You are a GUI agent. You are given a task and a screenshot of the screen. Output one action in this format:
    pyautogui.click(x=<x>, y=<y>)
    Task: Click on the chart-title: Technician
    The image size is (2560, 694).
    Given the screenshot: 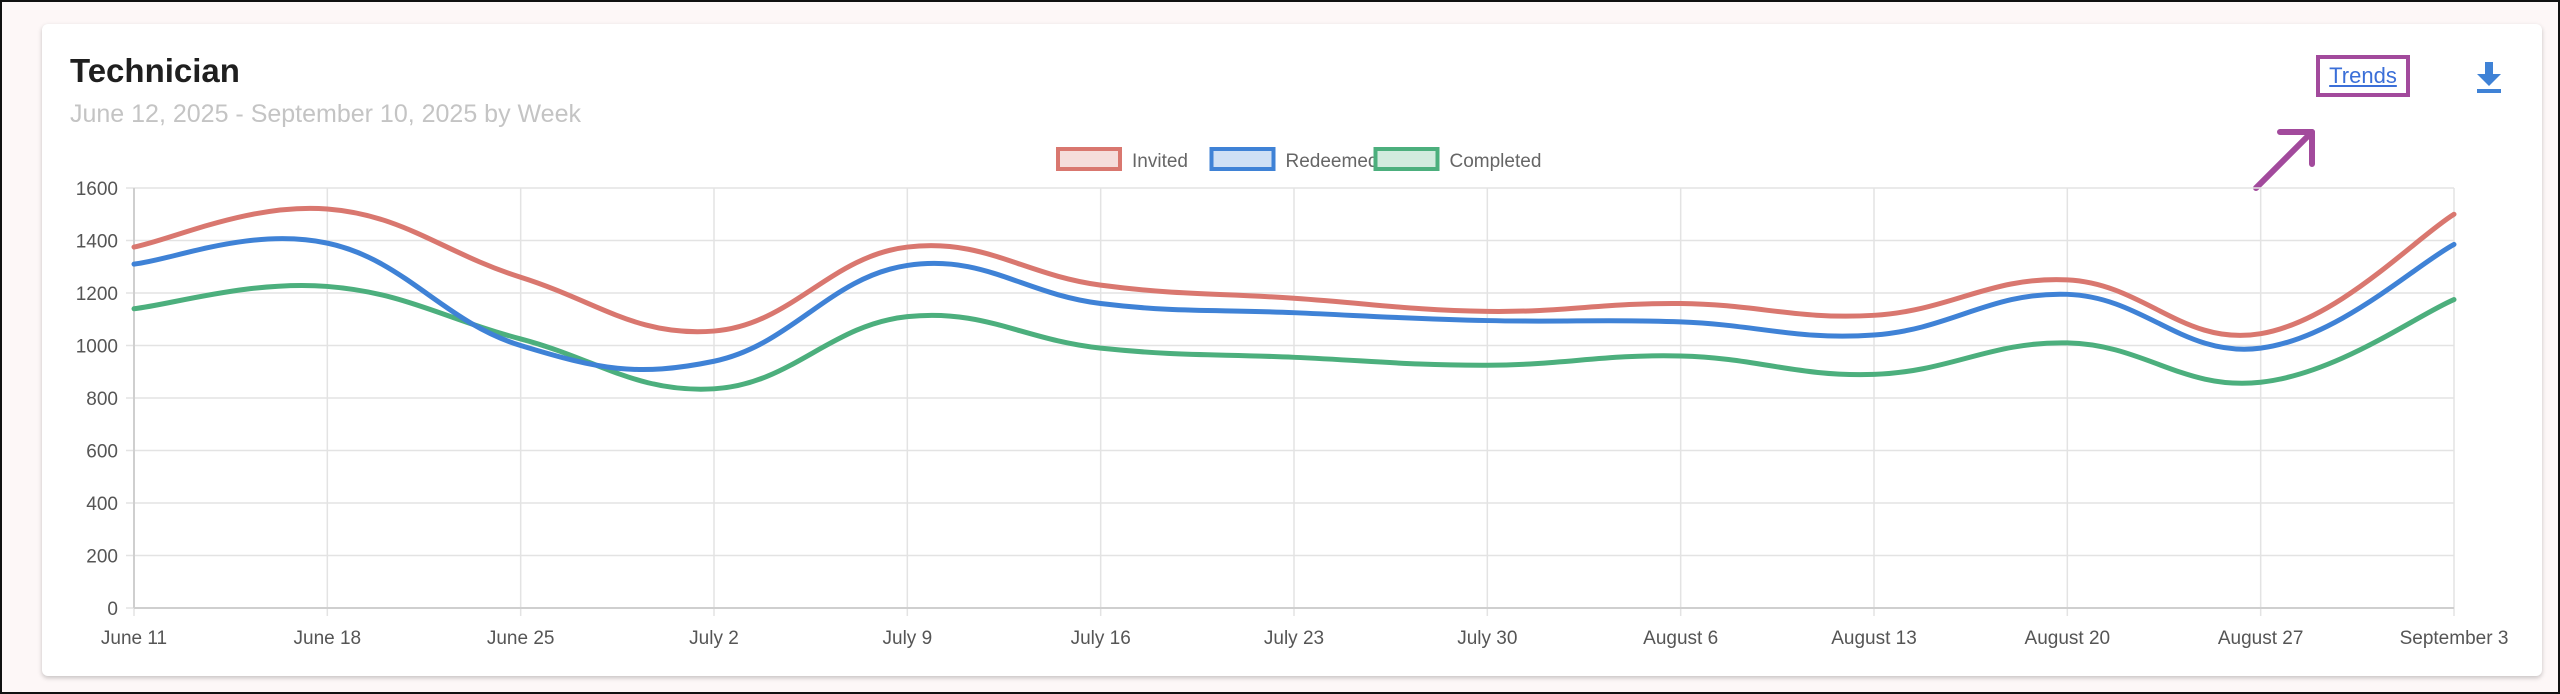 What is the action you would take?
    pyautogui.click(x=155, y=70)
    